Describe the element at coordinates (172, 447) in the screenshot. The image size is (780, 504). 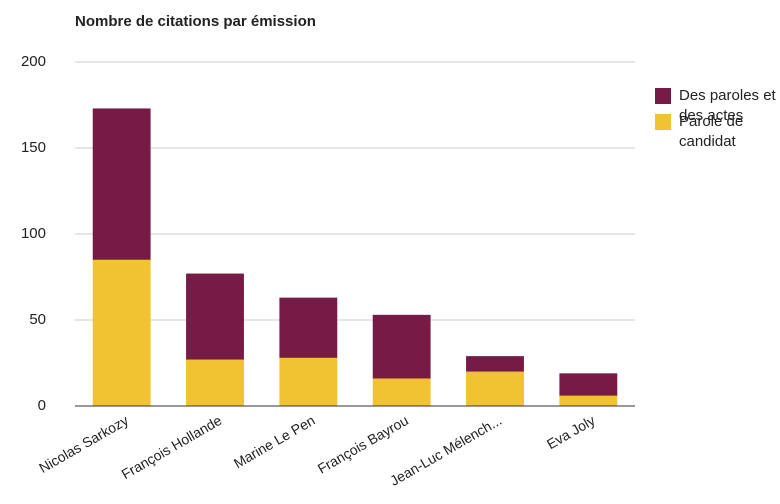
I see `x-tick-label: François Hollande` at that location.